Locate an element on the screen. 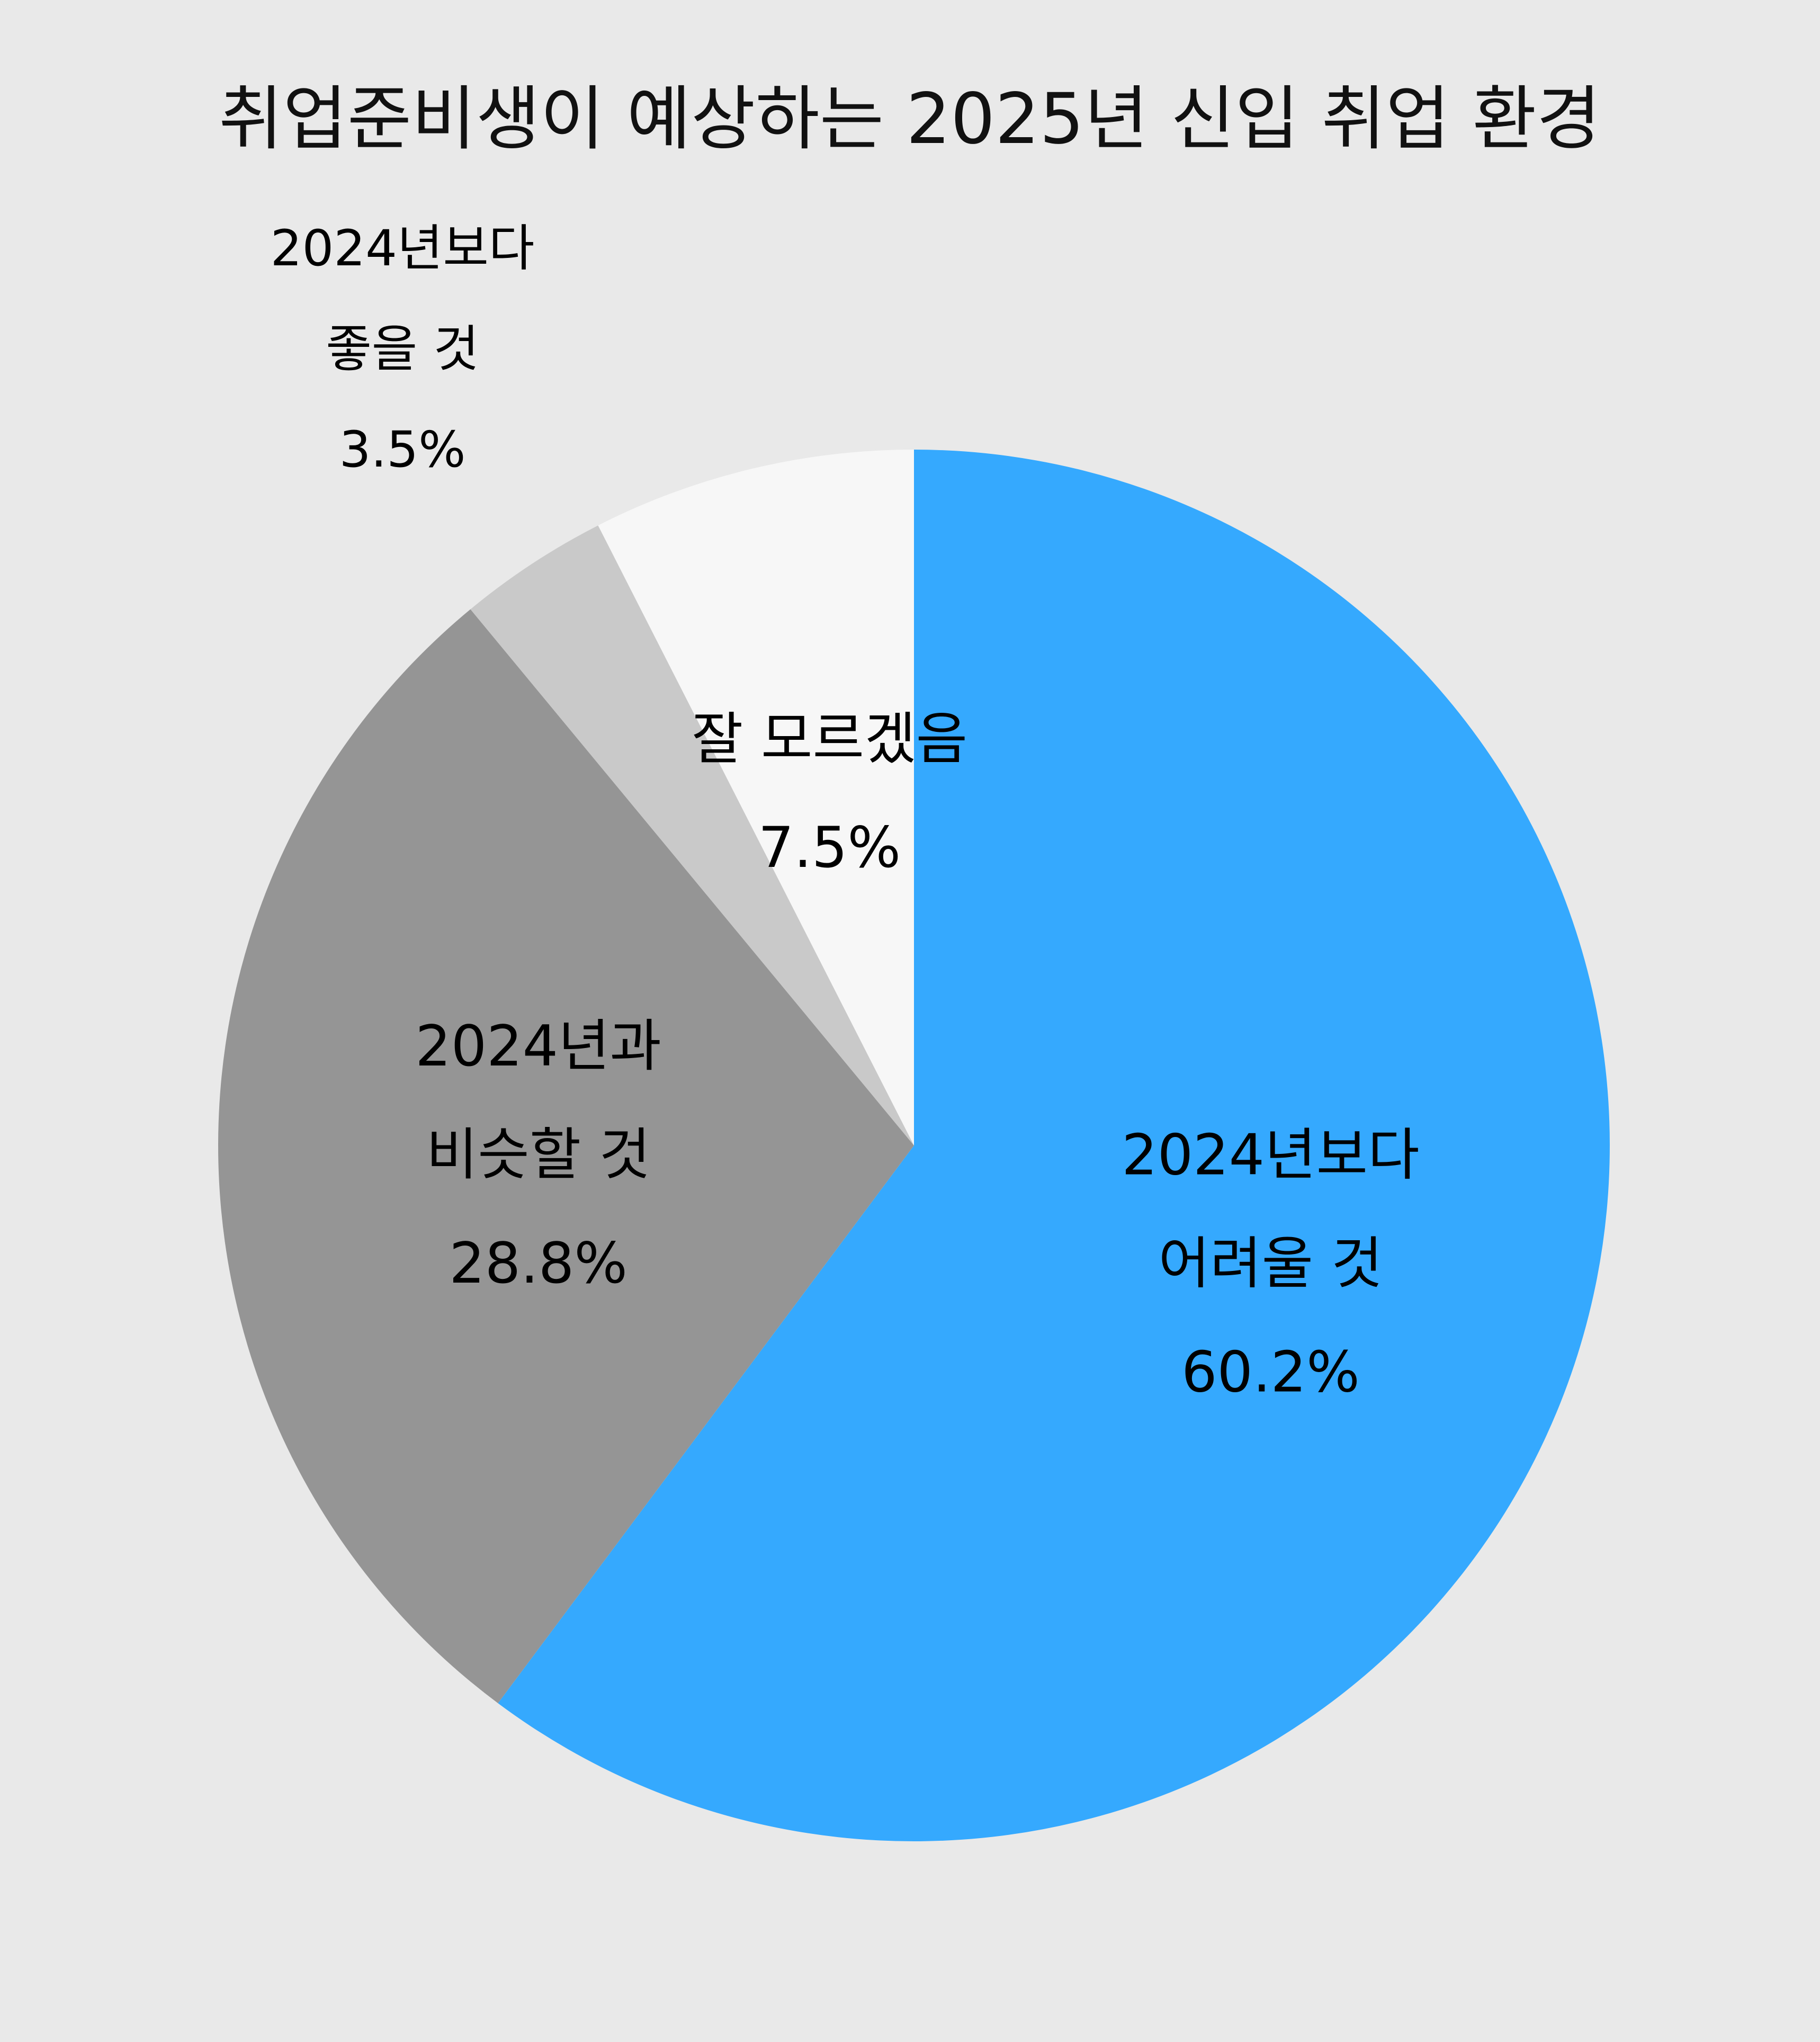 The image size is (1820, 2042). slice-label-2-line-0: 2024년보다 is located at coordinates (403, 248).